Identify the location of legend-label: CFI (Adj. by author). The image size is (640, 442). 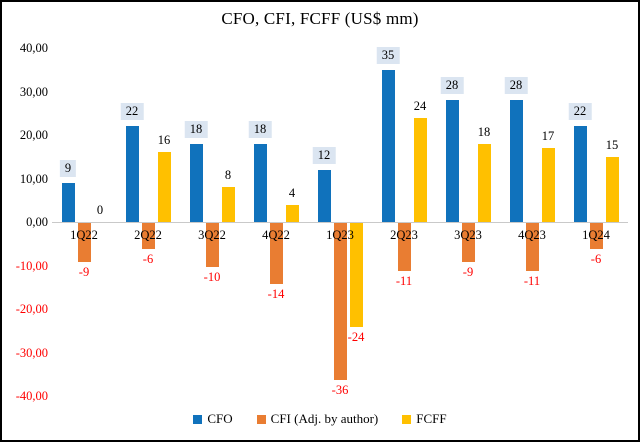
(324, 418).